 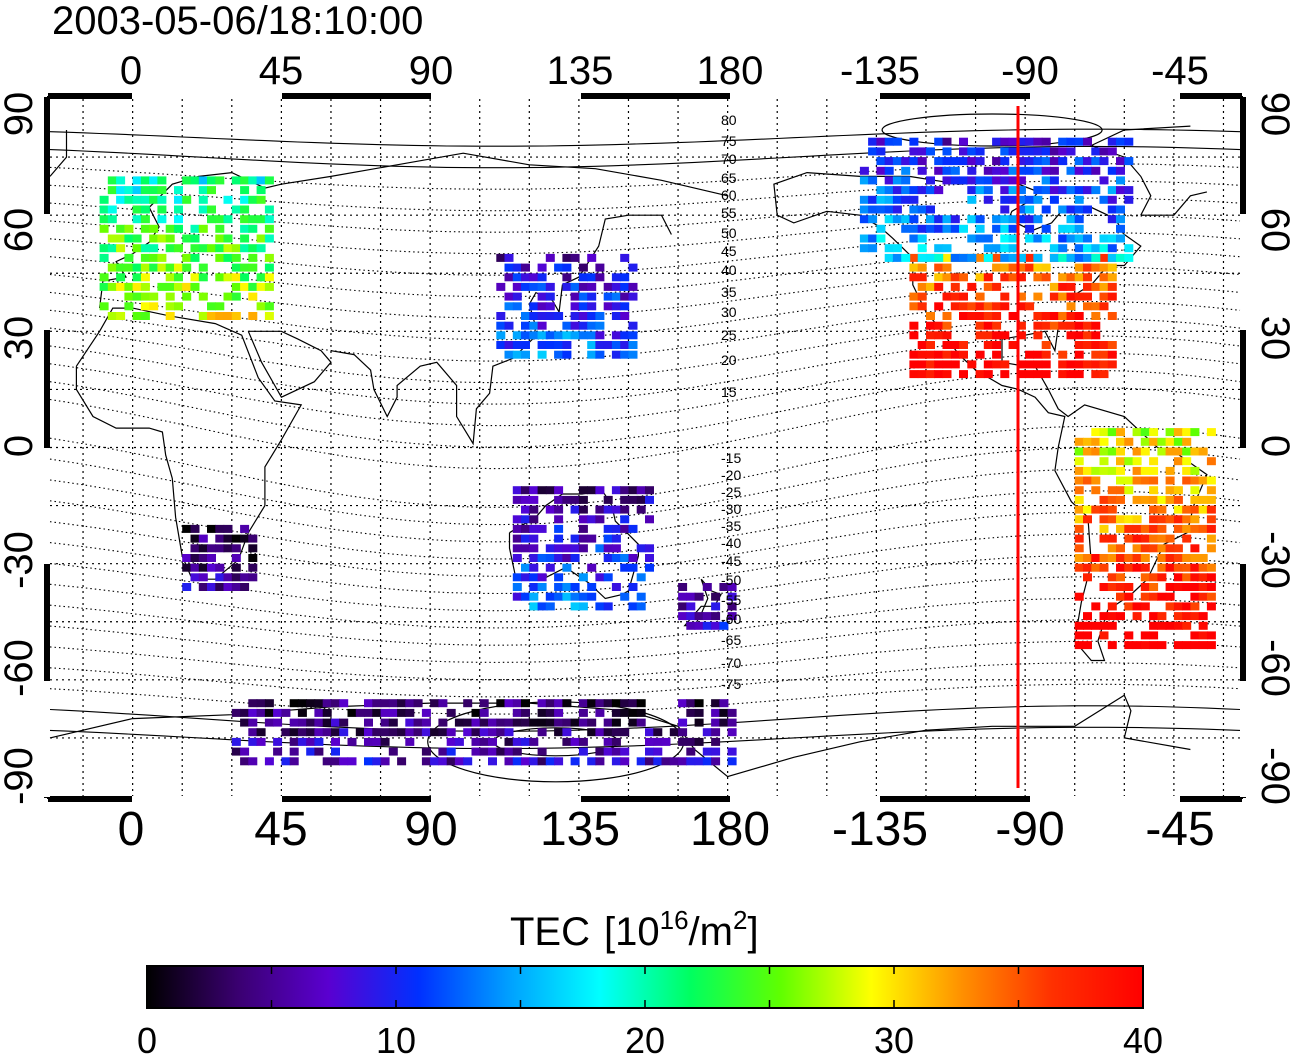 I want to click on contour-label: -25, so click(x=731, y=492).